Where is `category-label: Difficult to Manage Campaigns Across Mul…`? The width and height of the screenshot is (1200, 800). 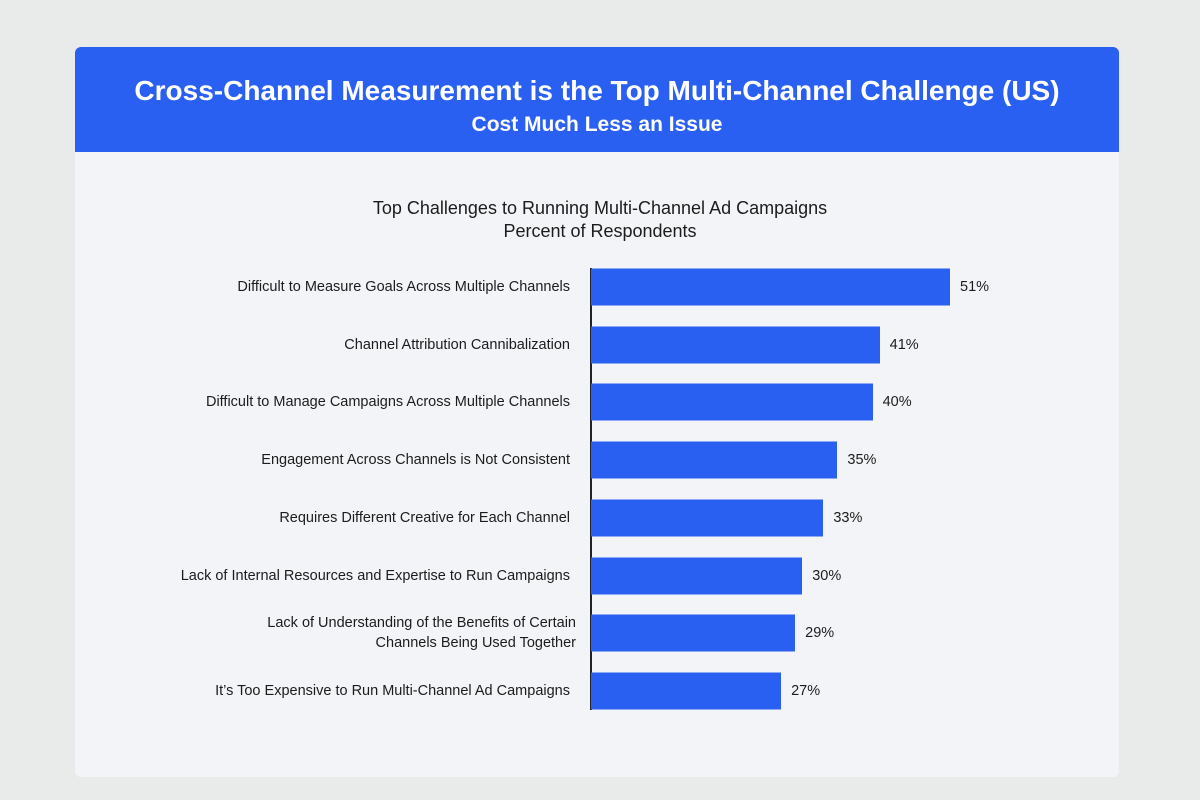
category-label: Difficult to Manage Campaigns Across Mul… is located at coordinates (387, 402).